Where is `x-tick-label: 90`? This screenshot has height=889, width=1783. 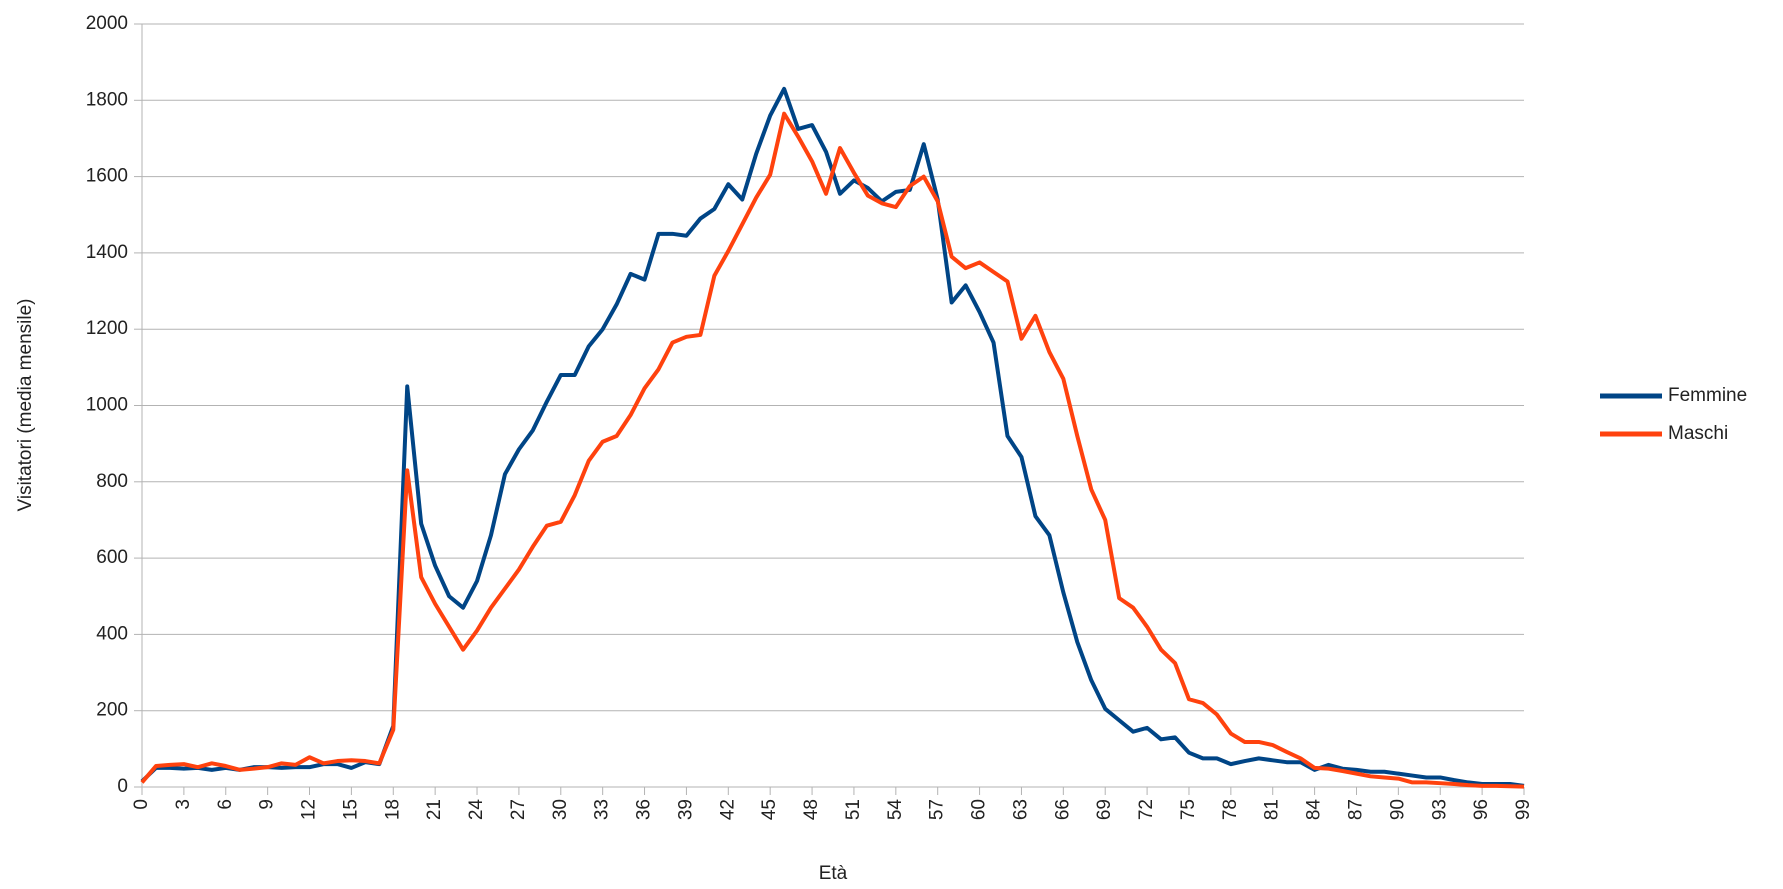 x-tick-label: 90 is located at coordinates (1397, 809).